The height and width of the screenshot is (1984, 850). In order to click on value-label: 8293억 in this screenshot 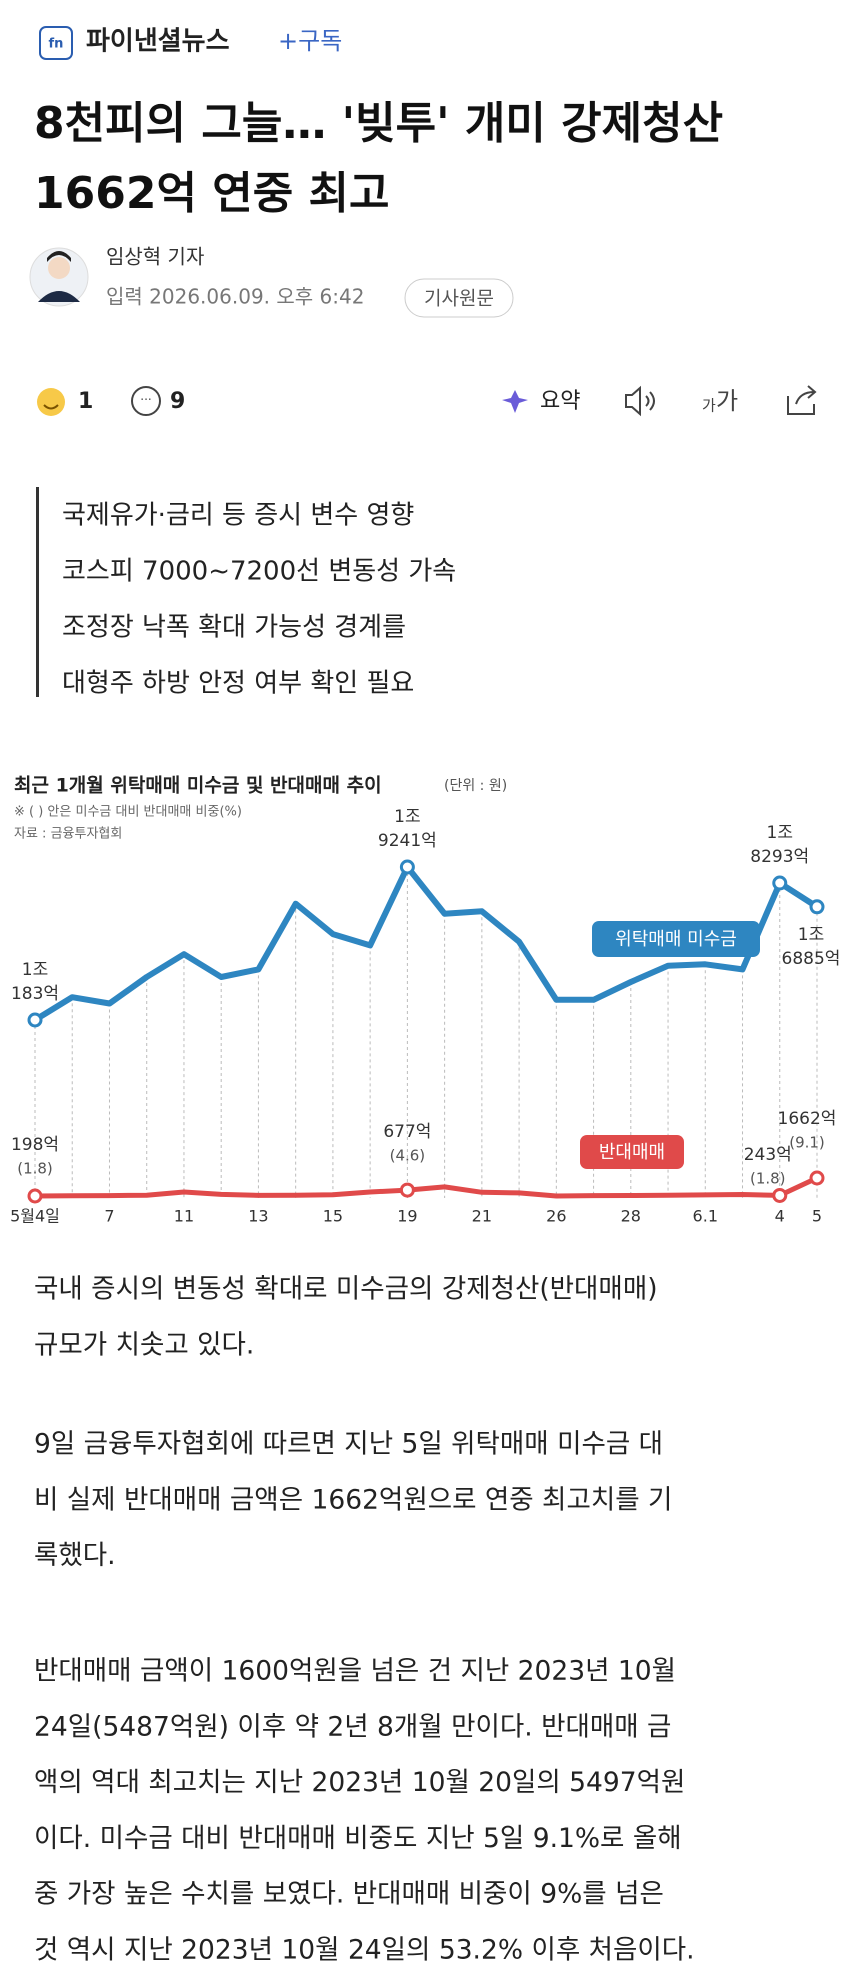, I will do `click(779, 857)`.